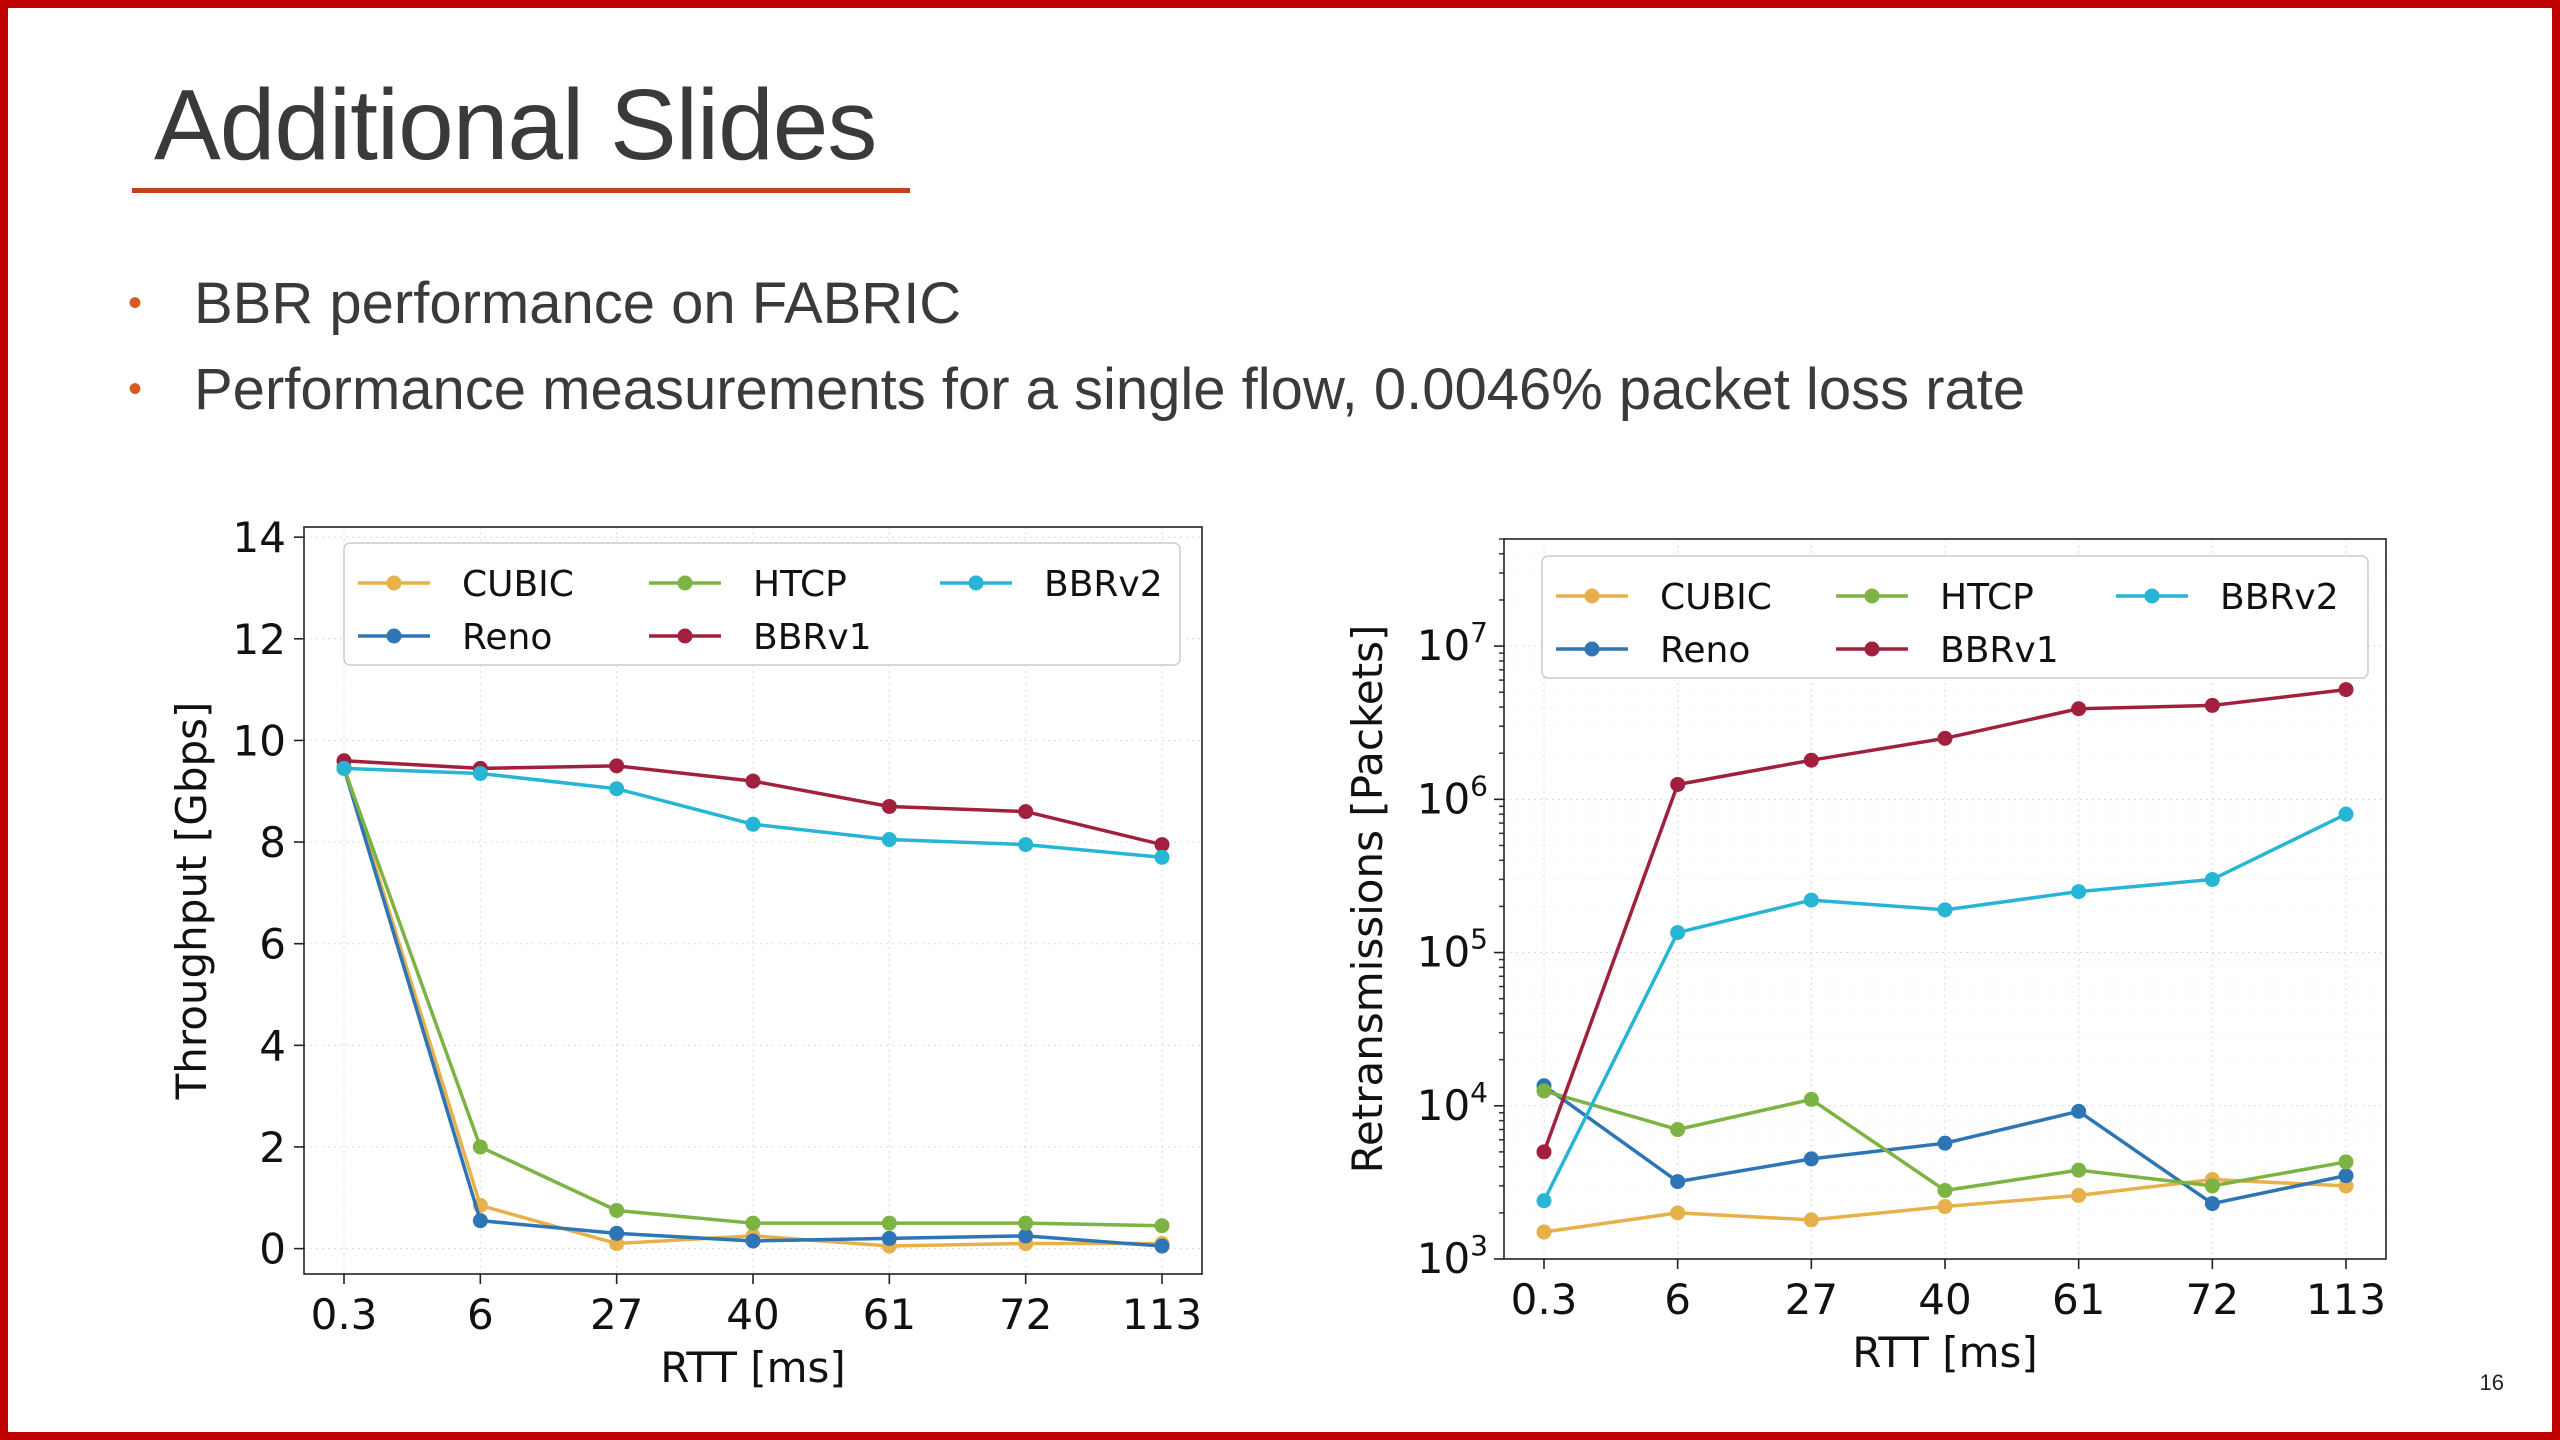  Describe the element at coordinates (191, 901) in the screenshot. I see `y-axis-label: Throughput [Gbps]` at that location.